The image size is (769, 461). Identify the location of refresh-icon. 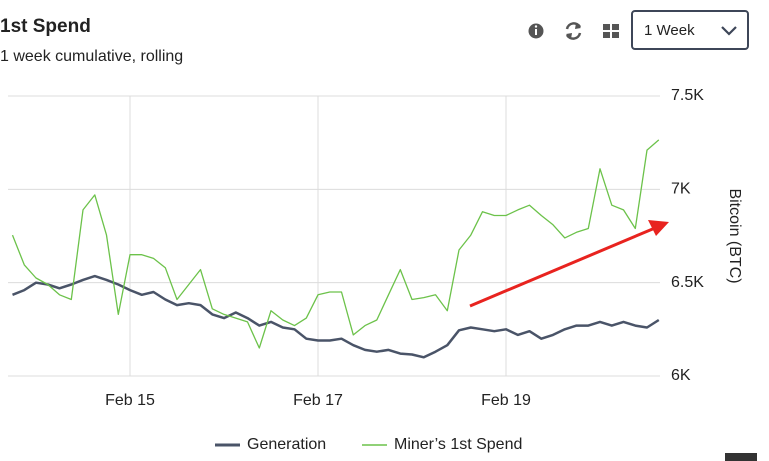
(573, 31).